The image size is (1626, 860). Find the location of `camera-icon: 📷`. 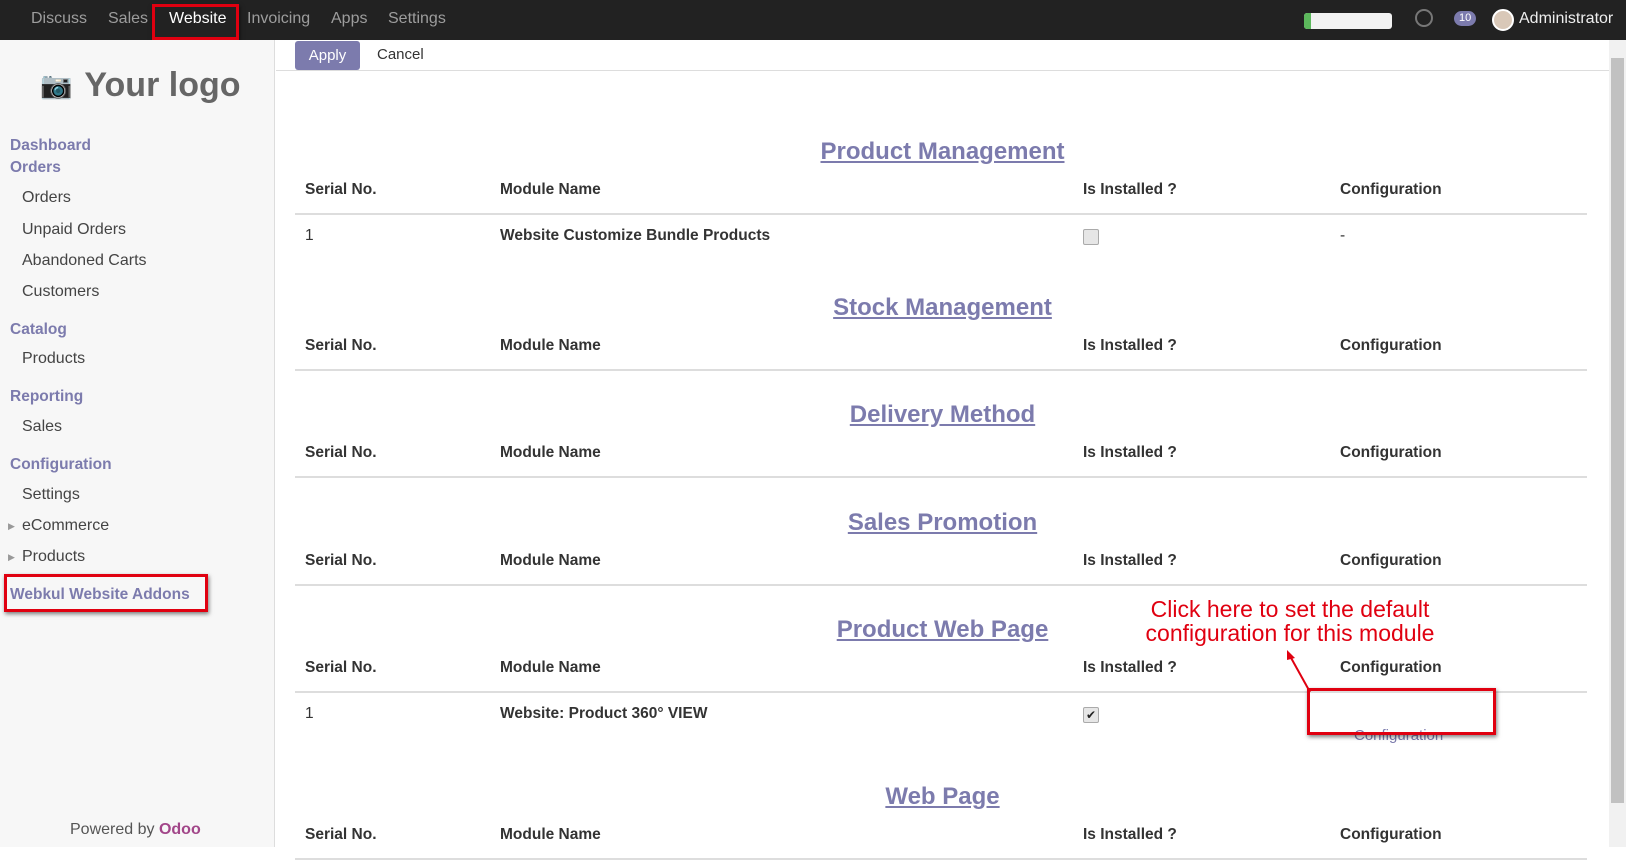

camera-icon: 📷 is located at coordinates (56, 85).